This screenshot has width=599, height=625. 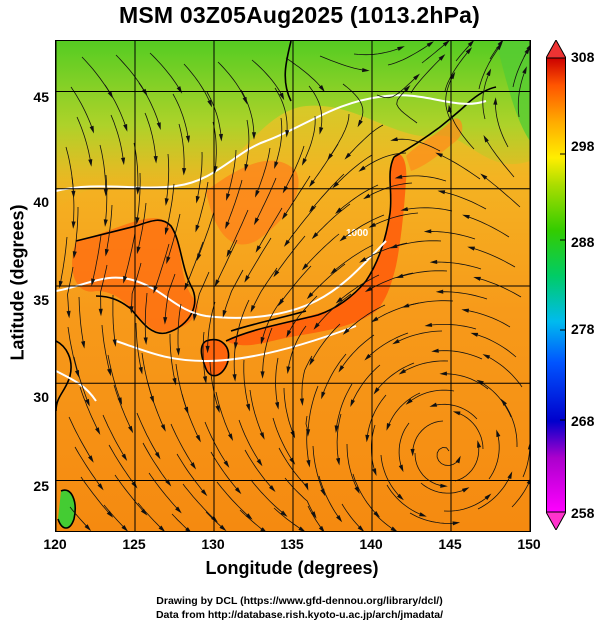 What do you see at coordinates (41, 97) in the screenshot?
I see `y-tick-label: 45` at bounding box center [41, 97].